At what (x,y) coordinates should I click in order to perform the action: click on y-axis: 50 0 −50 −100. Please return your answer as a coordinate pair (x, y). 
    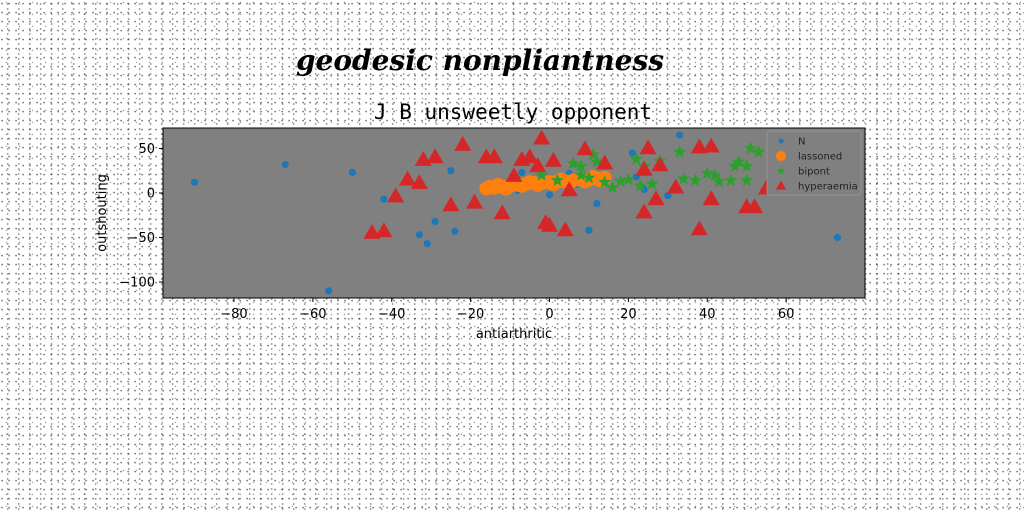
    Looking at the image, I should click on (141, 216).